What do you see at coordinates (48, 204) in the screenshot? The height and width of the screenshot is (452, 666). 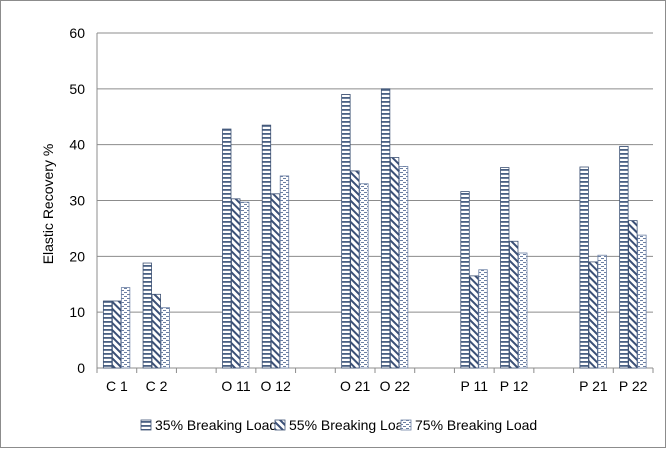 I see `y-axis-label: Elastic Recovery %` at bounding box center [48, 204].